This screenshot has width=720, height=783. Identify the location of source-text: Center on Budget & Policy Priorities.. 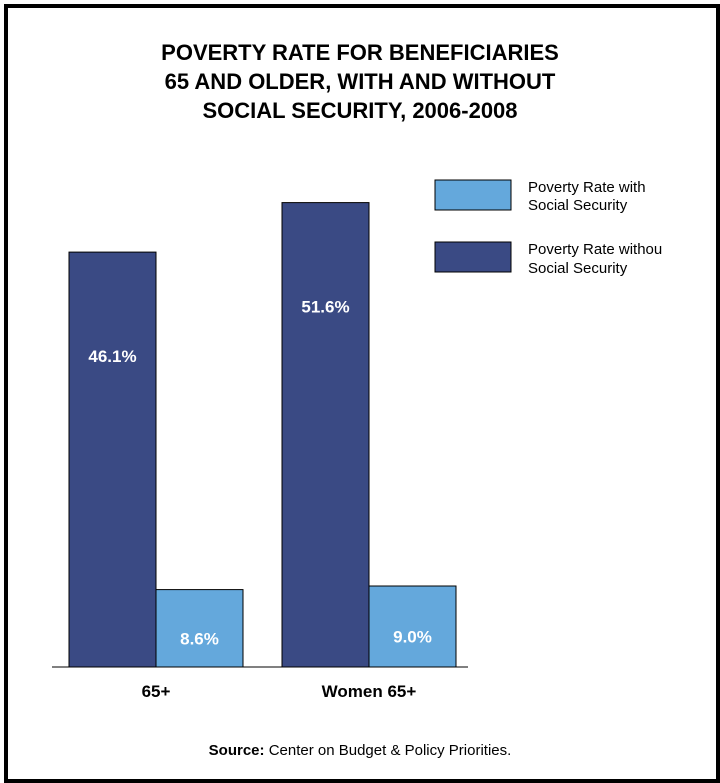
(388, 750).